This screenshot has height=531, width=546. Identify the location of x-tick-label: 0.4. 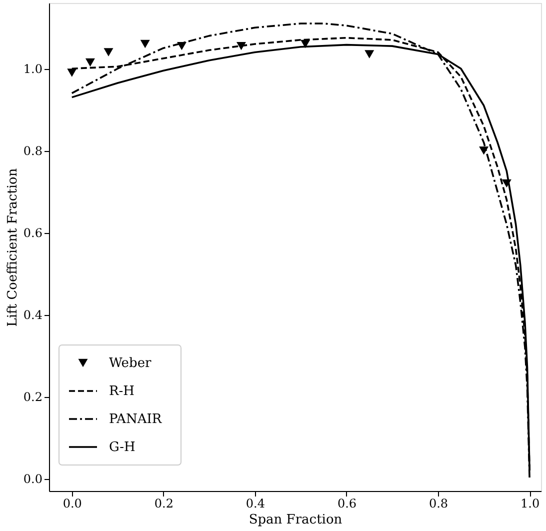
(256, 503).